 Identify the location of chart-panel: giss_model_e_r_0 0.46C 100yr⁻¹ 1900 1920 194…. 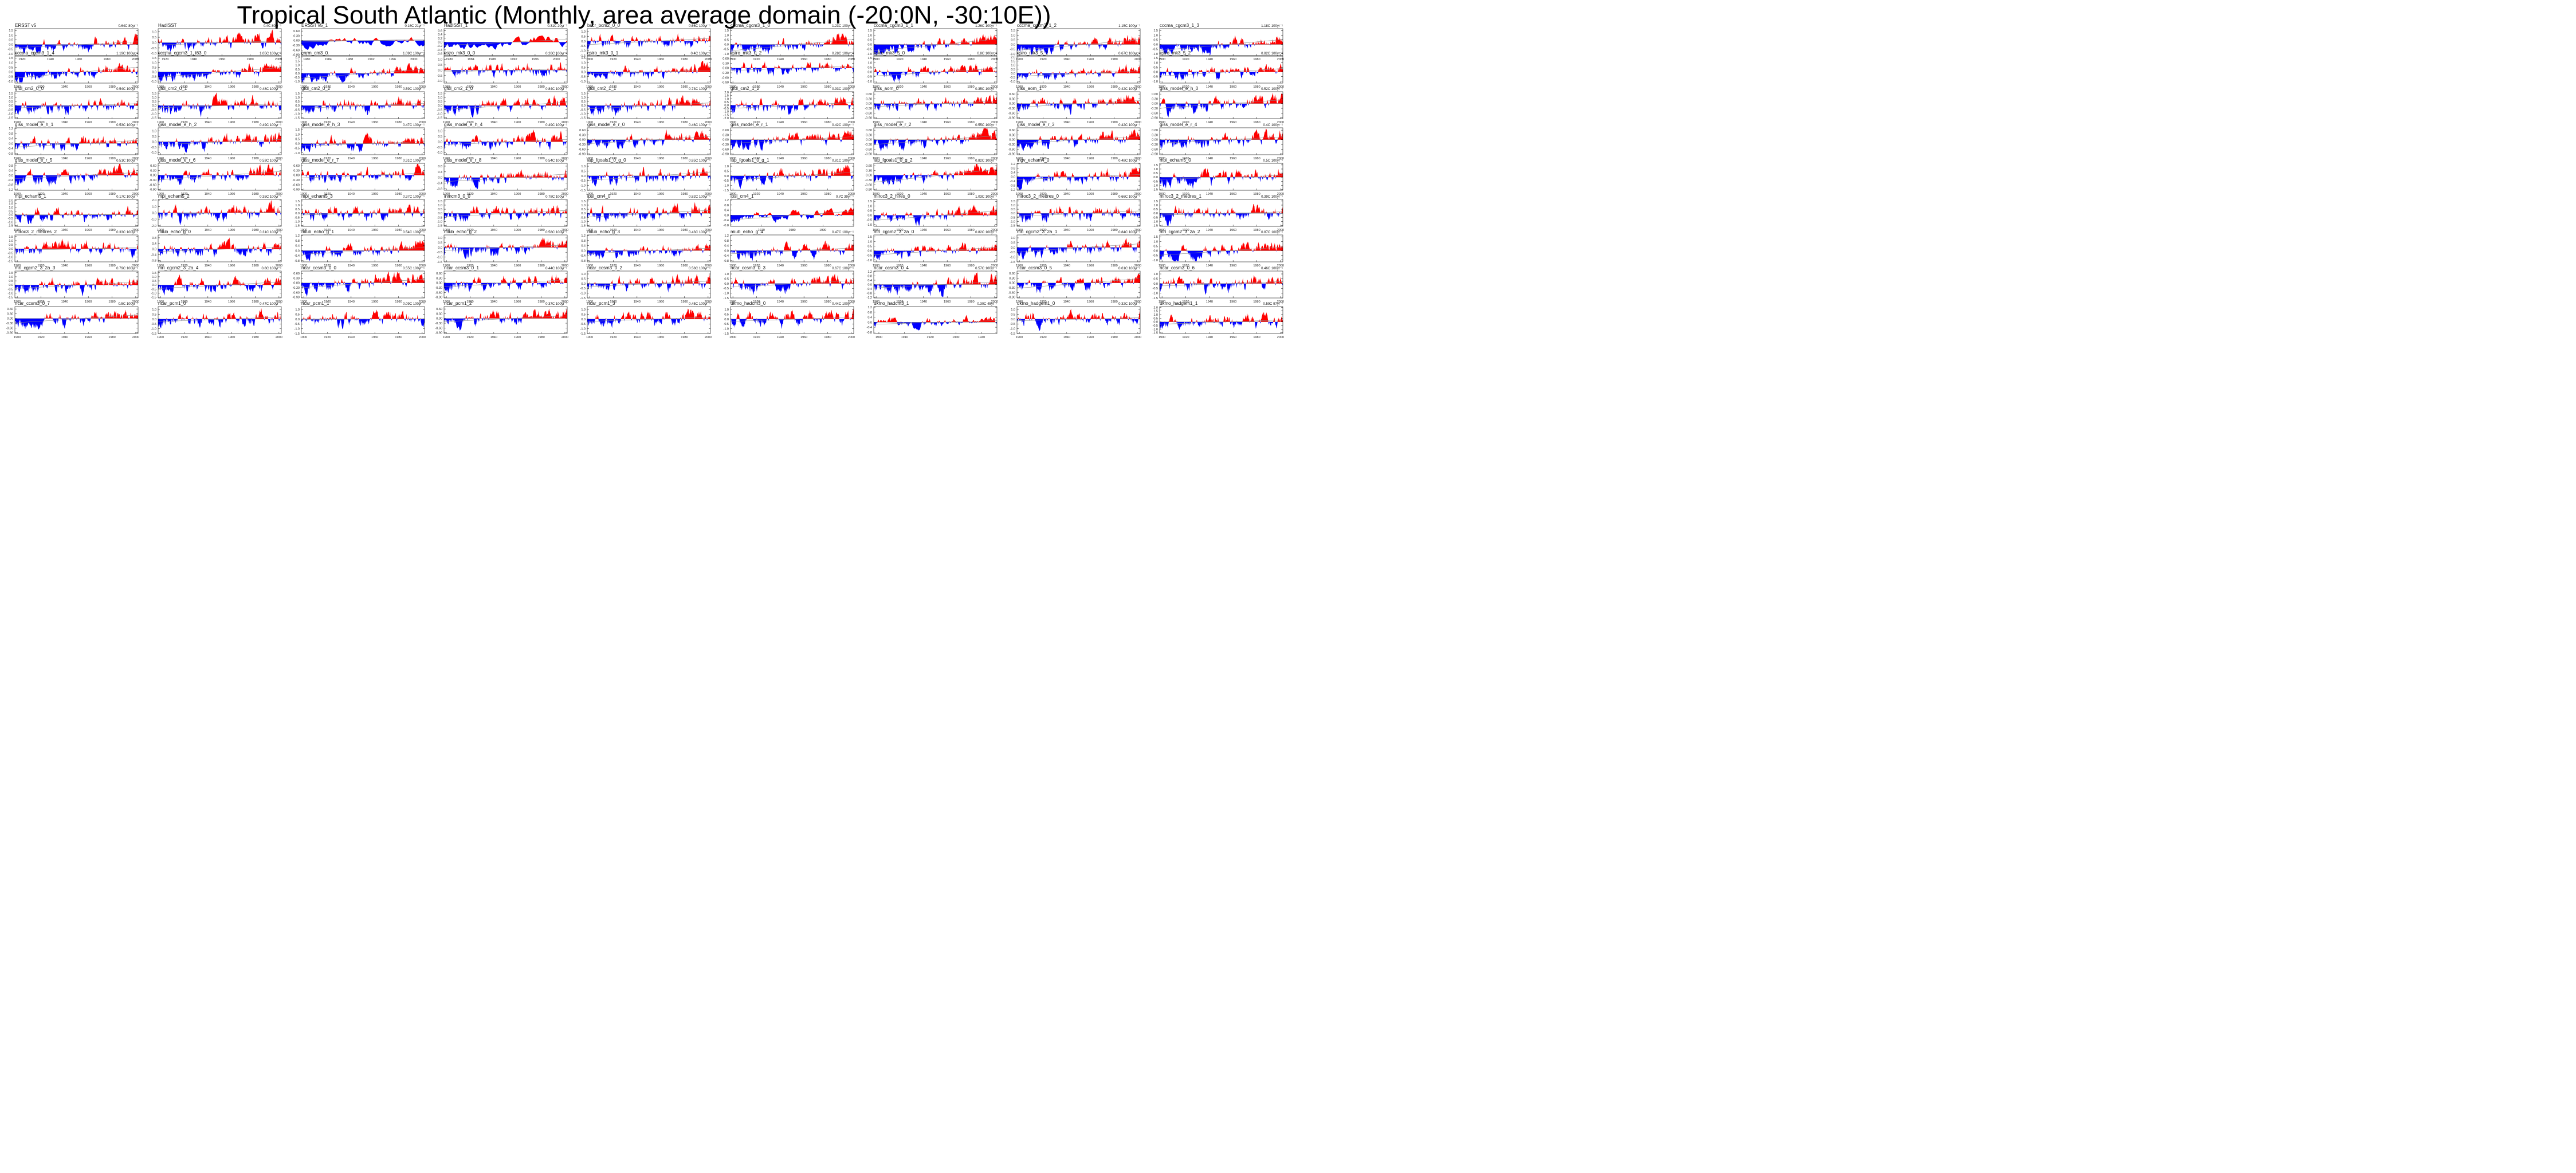
(645, 142).